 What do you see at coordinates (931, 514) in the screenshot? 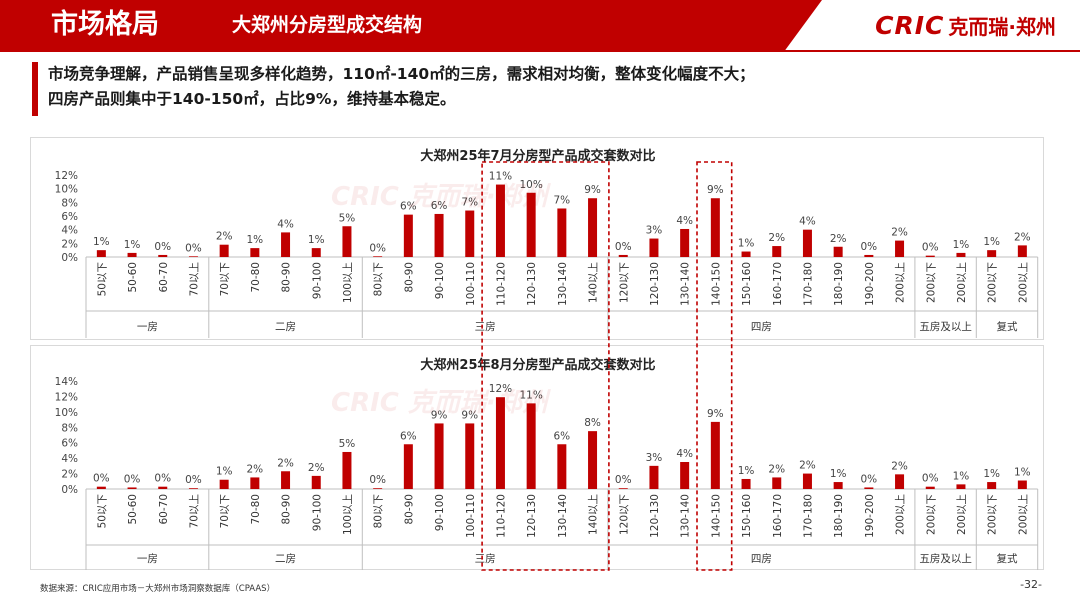
I see `category-label: 200以下` at bounding box center [931, 514].